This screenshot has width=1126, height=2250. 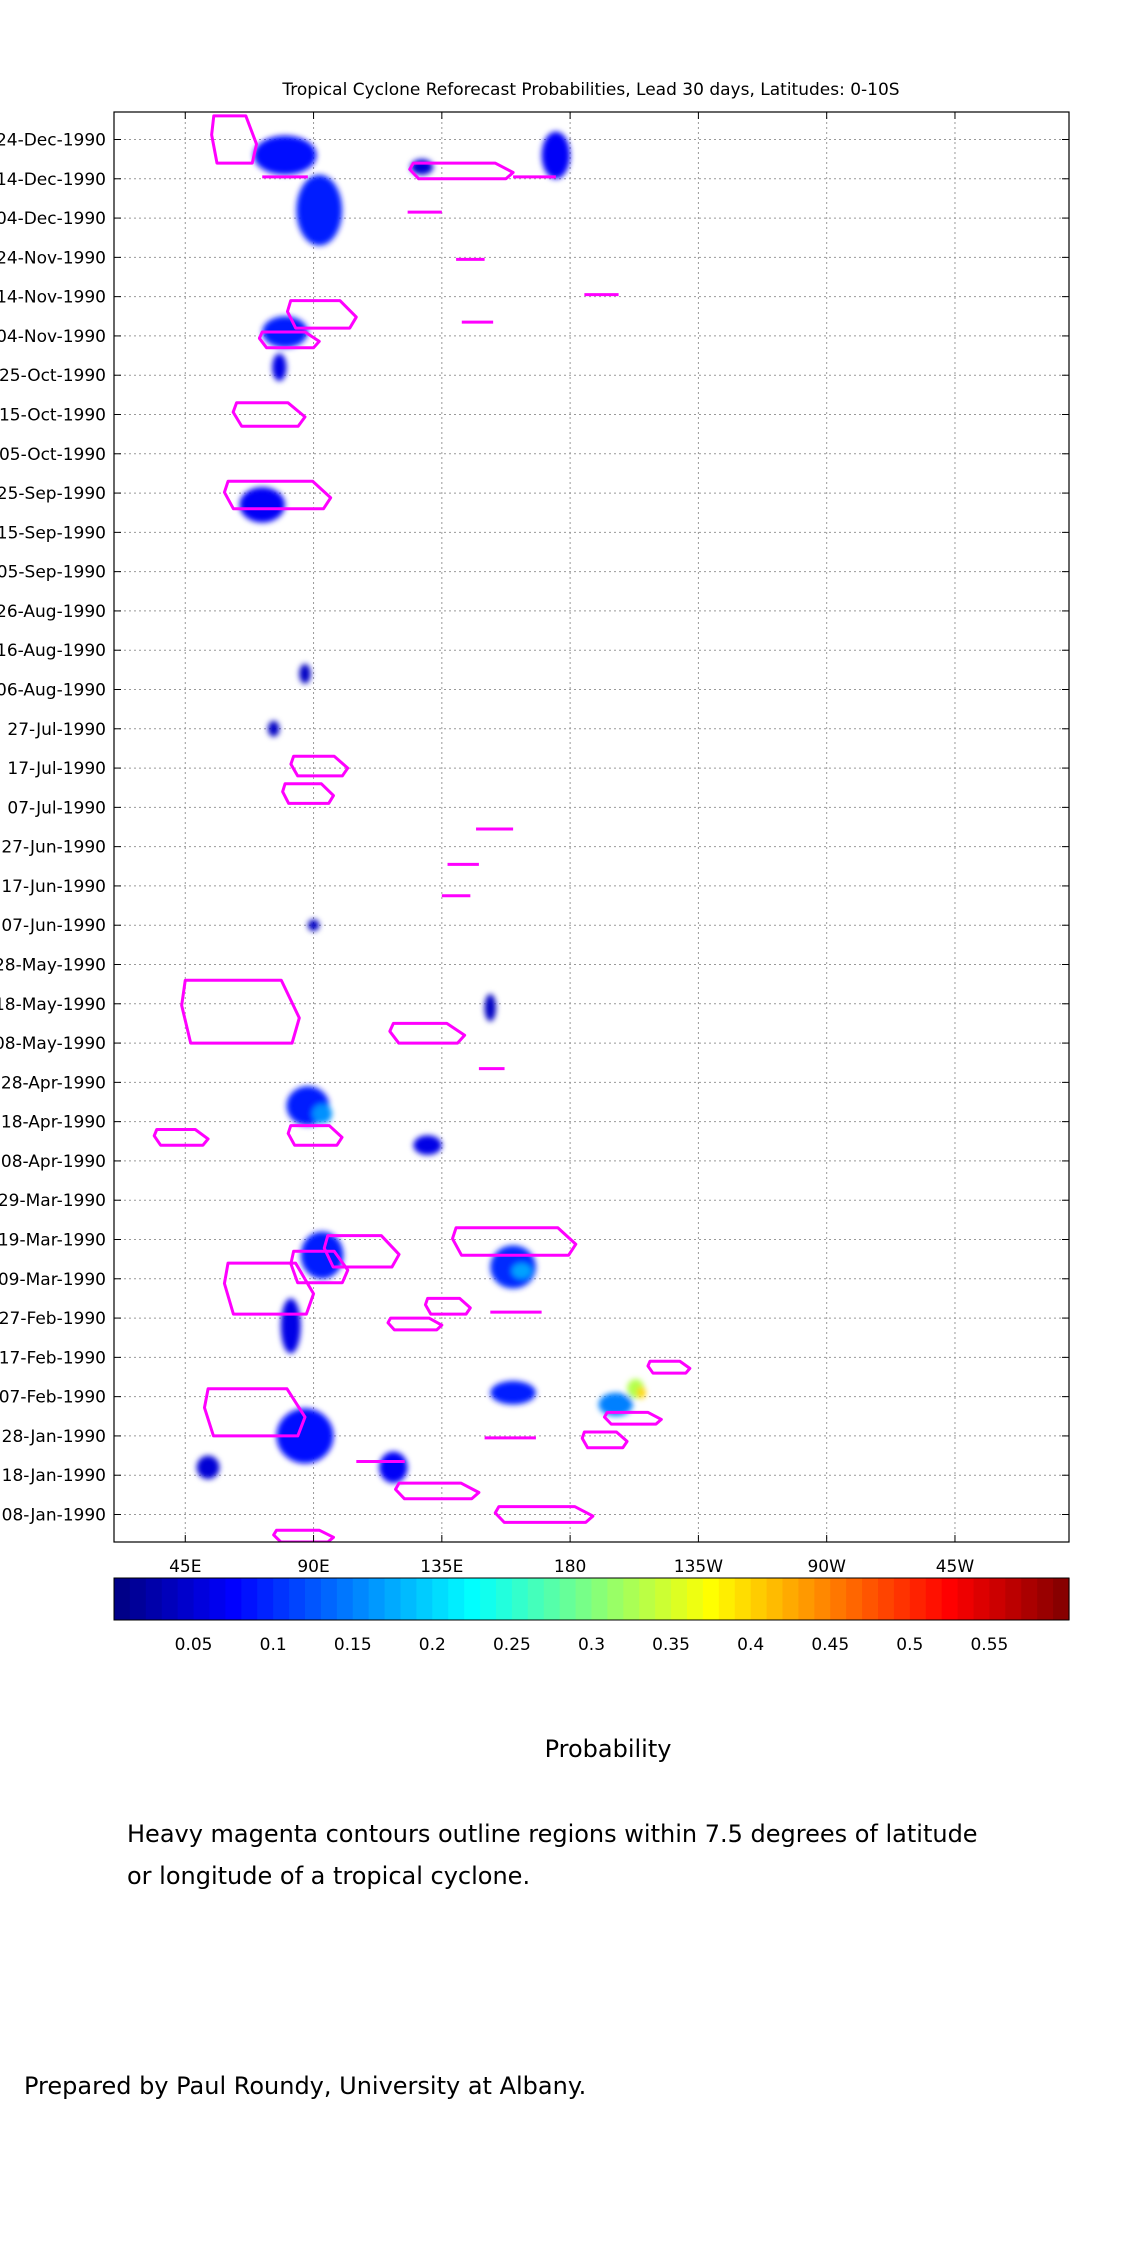 I want to click on y-tick-label: 15-Oct-1990, so click(x=53, y=416).